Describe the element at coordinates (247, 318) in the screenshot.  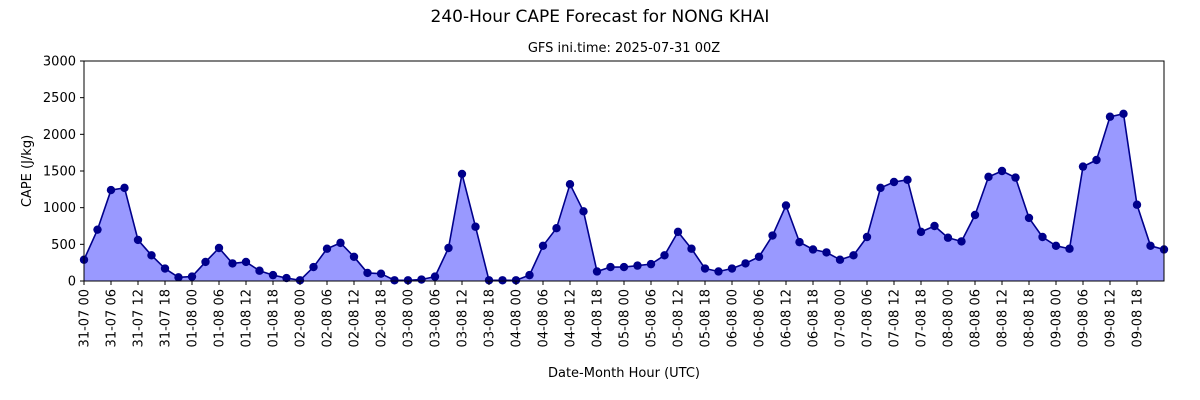
I see `x-tick-label: 01-08 12` at that location.